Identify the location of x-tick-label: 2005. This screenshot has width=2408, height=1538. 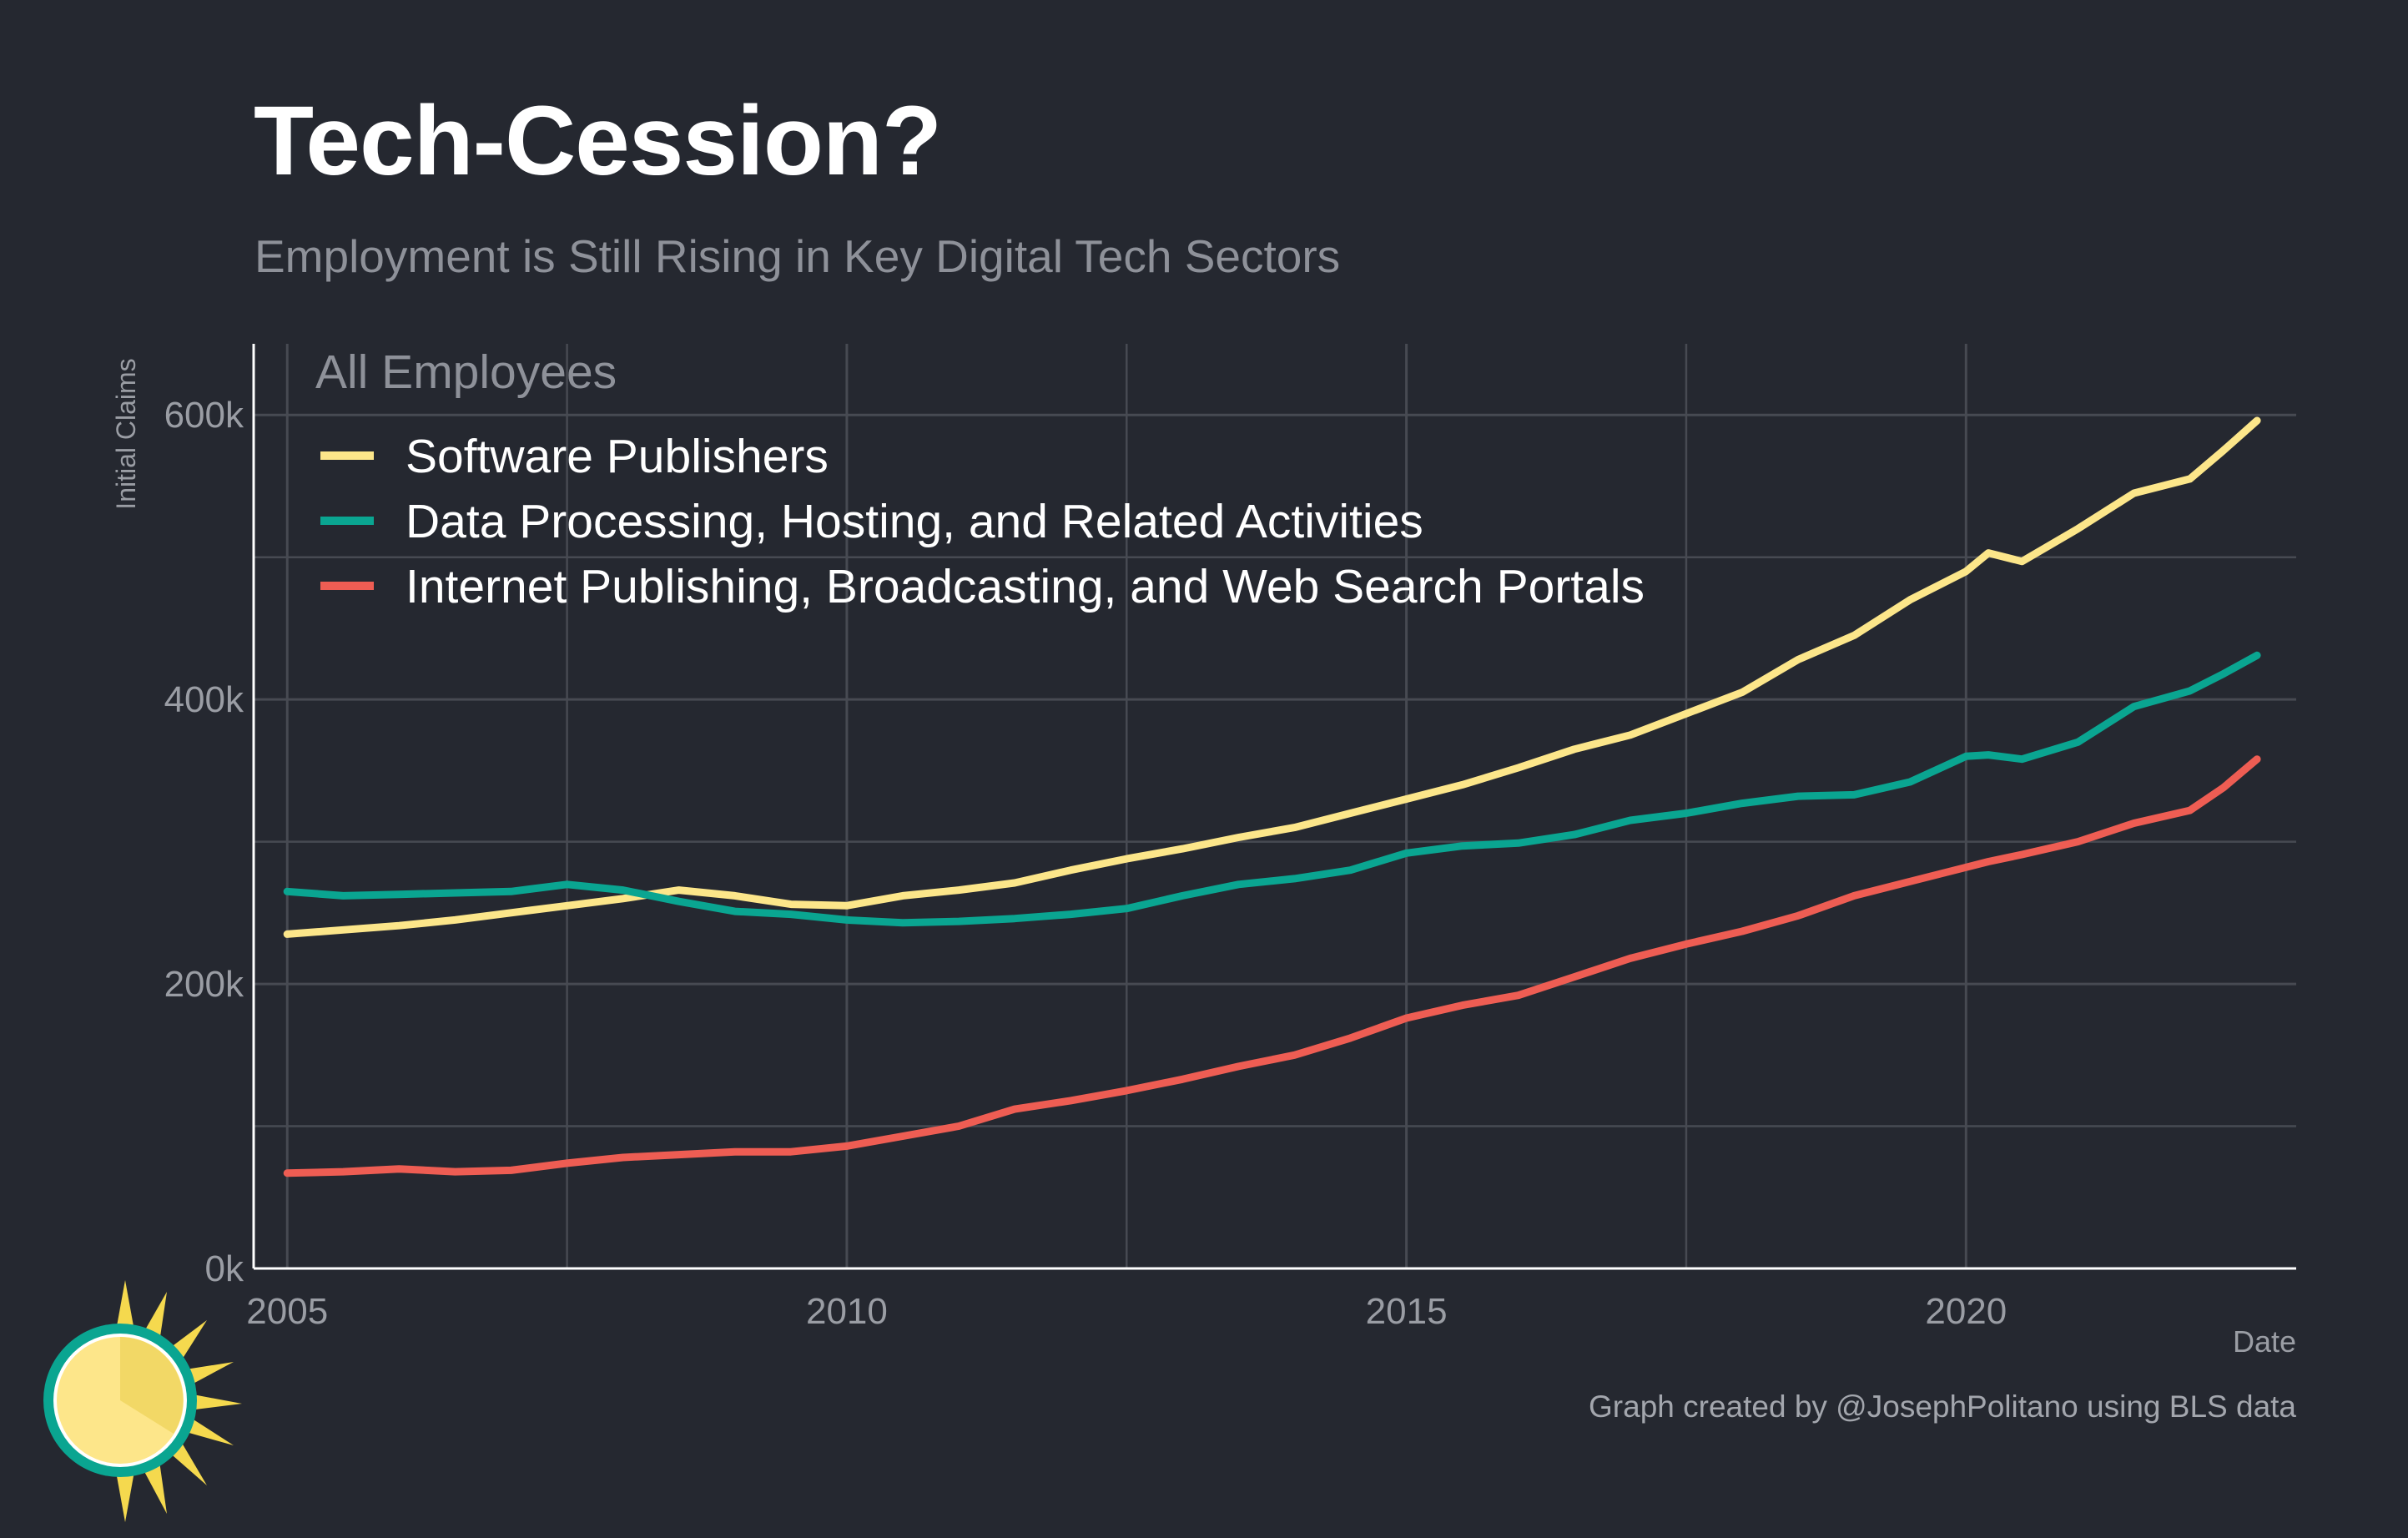
(287, 1311).